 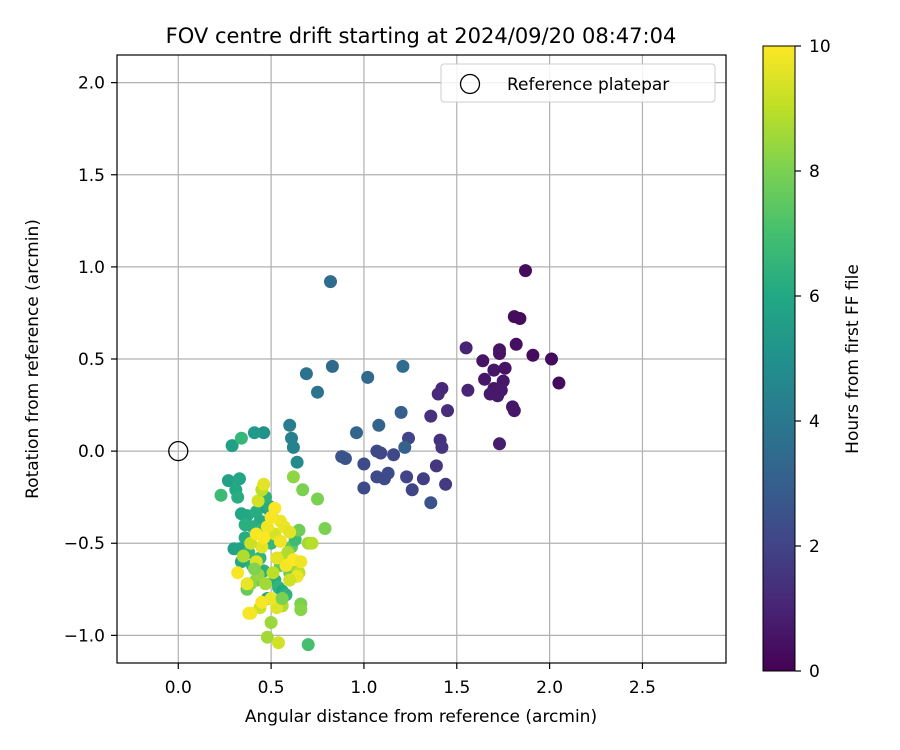 I want to click on colorbar-ticks: 0 2 4 6 8 10, so click(x=813, y=359).